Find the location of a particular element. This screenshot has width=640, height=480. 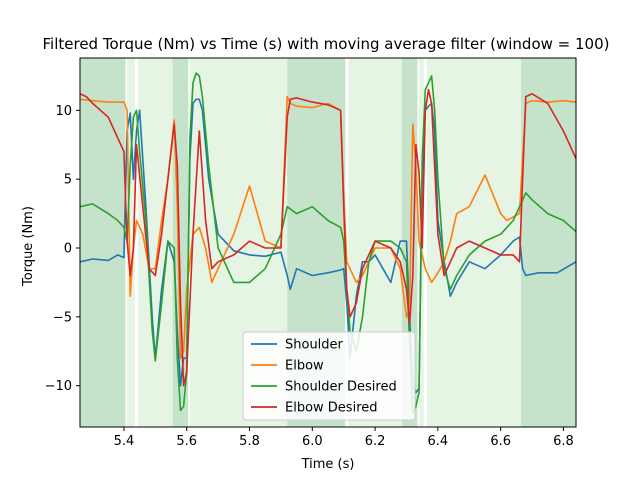

y-axis-label: Torque (Nm) is located at coordinates (28, 246).